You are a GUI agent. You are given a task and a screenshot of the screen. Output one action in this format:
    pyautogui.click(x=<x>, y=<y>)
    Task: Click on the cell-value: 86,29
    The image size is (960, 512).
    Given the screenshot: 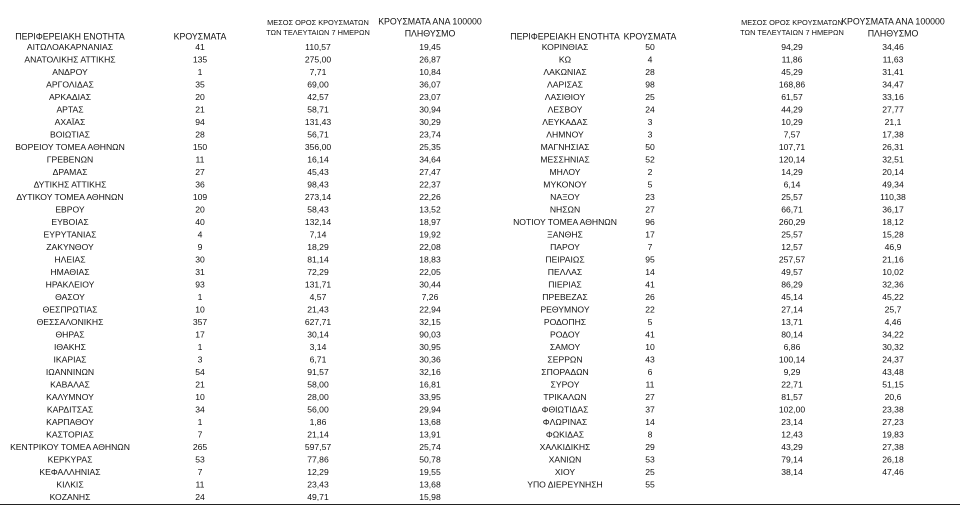 What is the action you would take?
    pyautogui.click(x=792, y=284)
    